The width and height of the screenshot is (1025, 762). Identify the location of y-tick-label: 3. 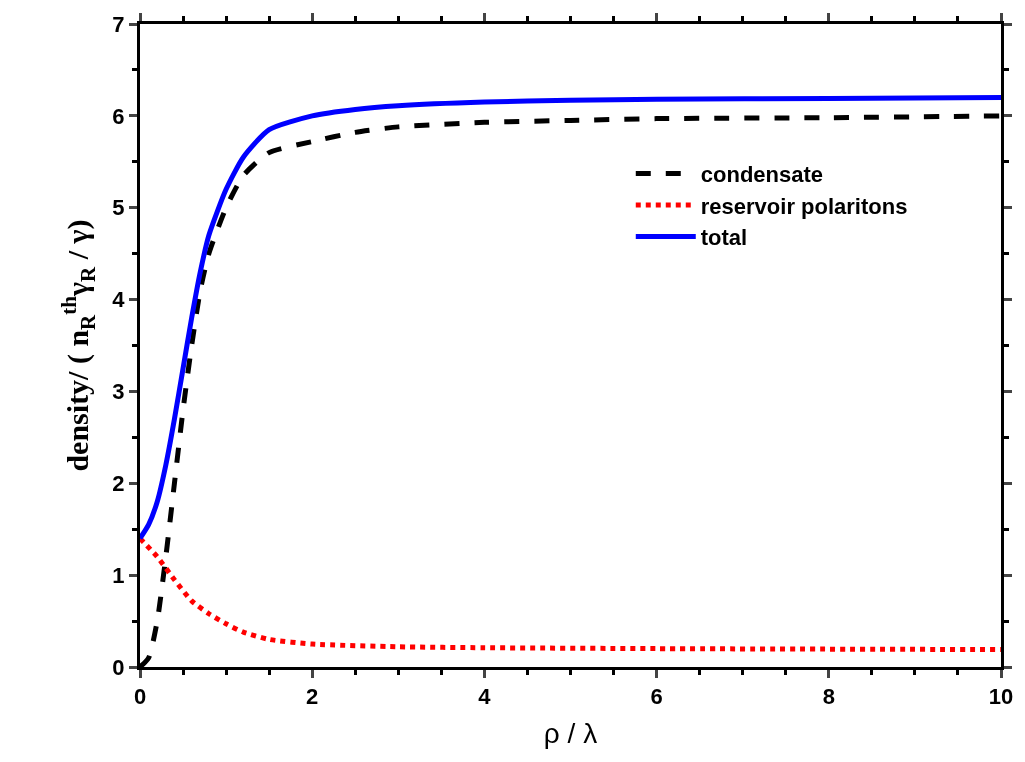
(118, 392).